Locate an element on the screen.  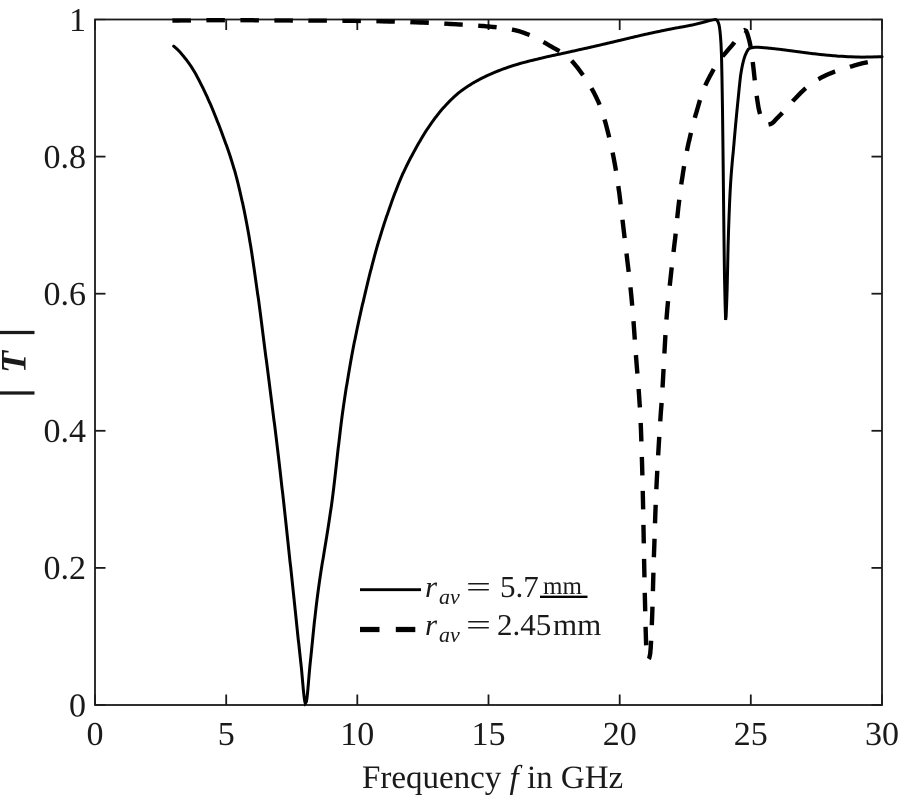
svg-text:rav=2.45mm: rav = 2.45mm is located at coordinates (513, 627).